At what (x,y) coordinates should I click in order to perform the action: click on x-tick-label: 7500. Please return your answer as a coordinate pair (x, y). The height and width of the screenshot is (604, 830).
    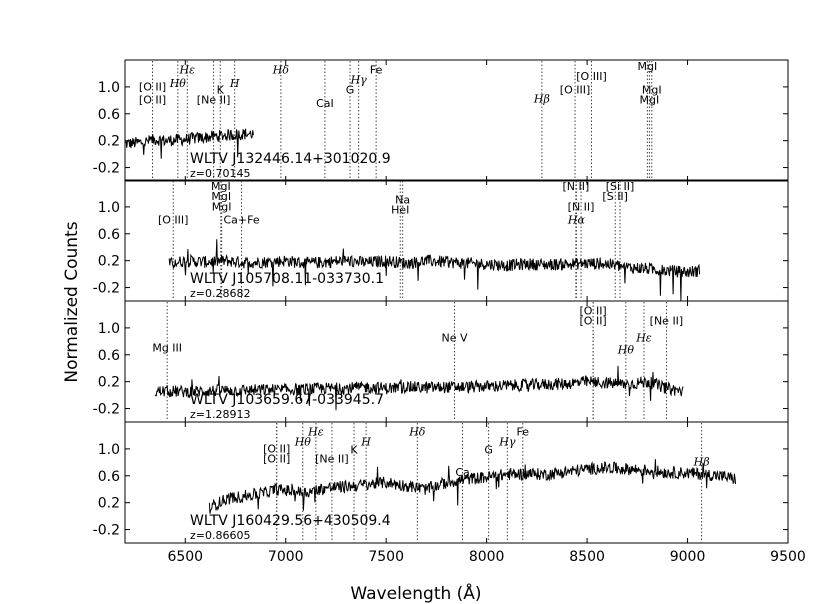
    Looking at the image, I should click on (386, 557).